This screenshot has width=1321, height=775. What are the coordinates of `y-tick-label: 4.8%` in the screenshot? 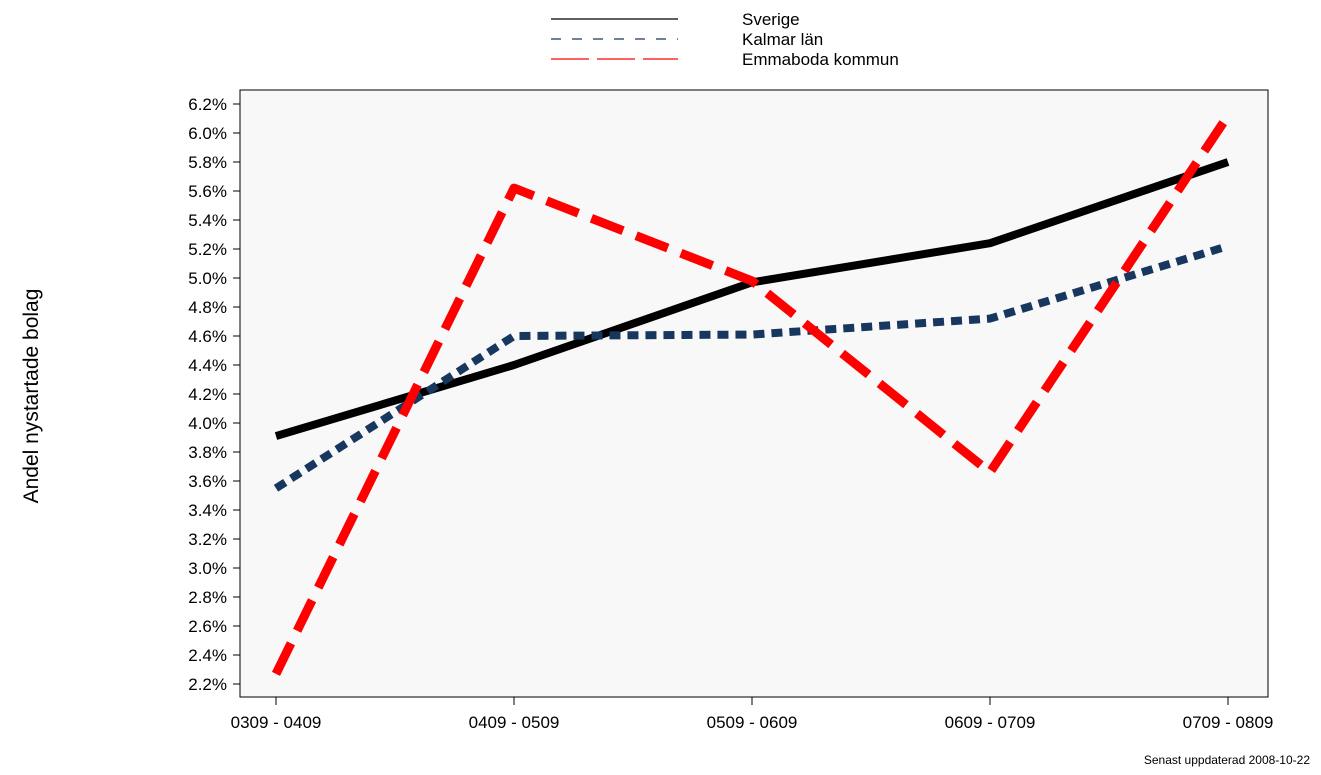 It's located at (207, 307).